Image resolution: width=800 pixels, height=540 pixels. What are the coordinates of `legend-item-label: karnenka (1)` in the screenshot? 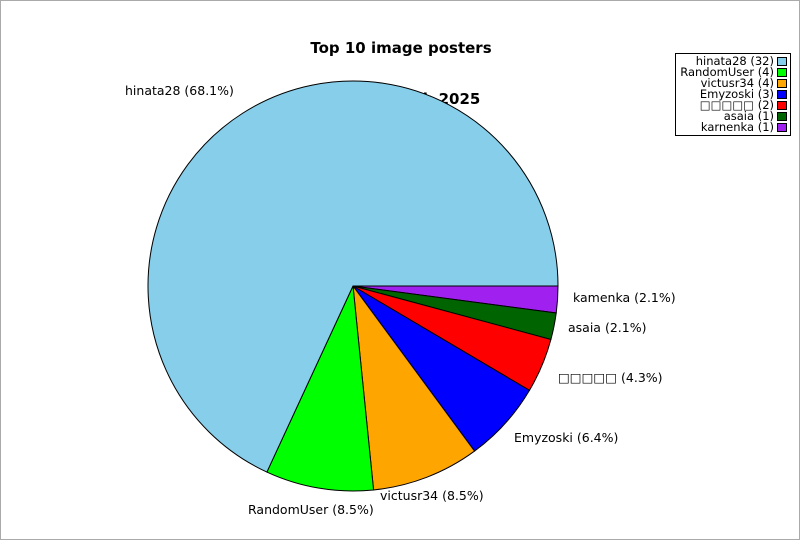 It's located at (737, 127).